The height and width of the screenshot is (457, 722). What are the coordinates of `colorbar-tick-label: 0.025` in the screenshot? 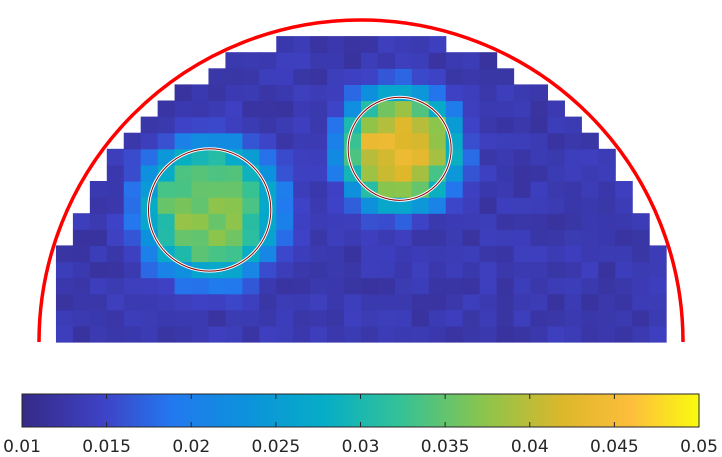 It's located at (276, 447).